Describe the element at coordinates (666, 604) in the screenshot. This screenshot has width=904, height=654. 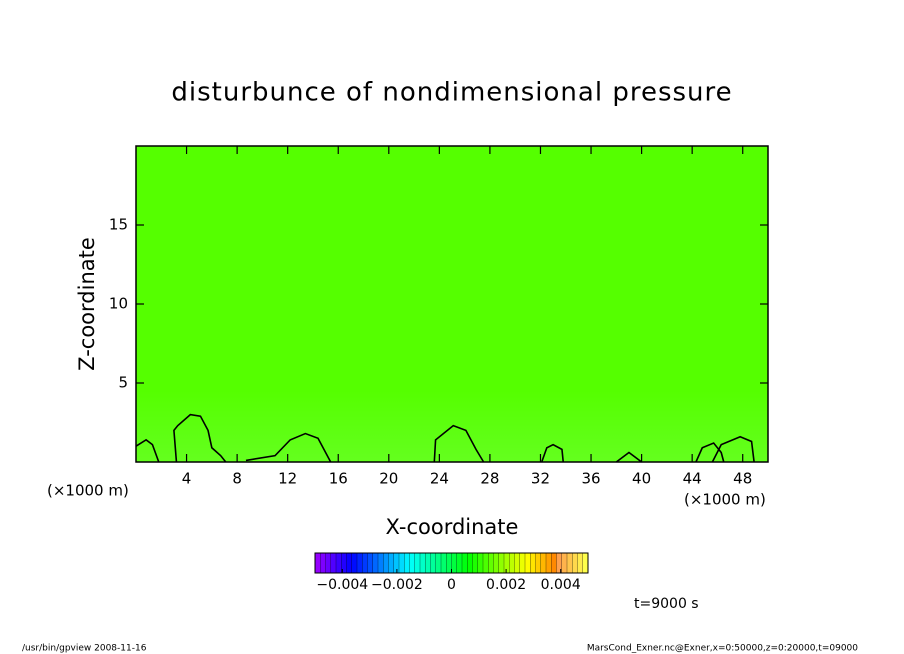
I see `time-label: t=9000 s` at that location.